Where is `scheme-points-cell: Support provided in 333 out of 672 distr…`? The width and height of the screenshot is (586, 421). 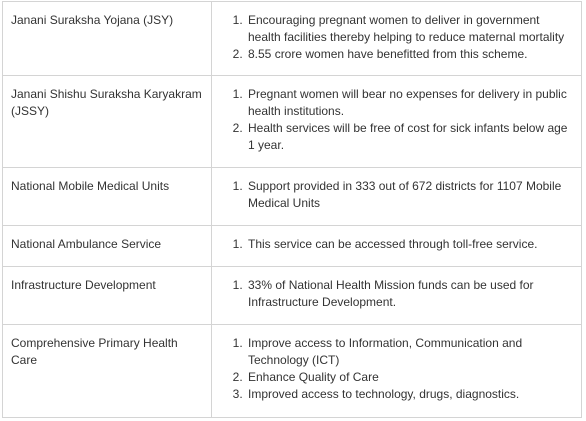 scheme-points-cell: Support provided in 333 out of 672 distr… is located at coordinates (396, 196).